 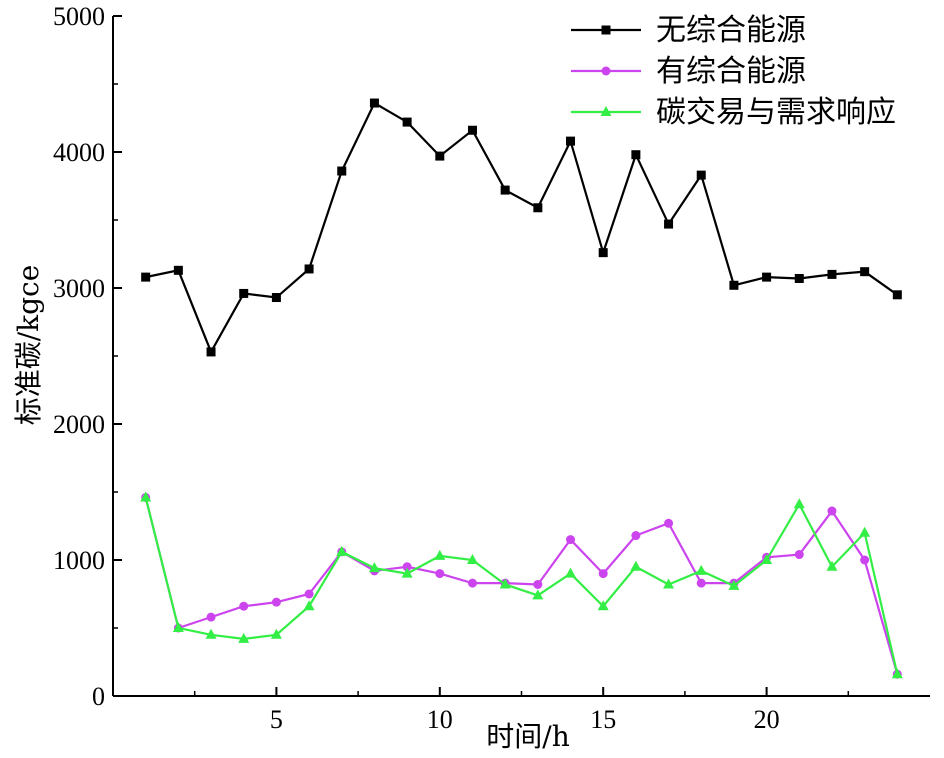 I want to click on y-tick-label: 3000, so click(x=79, y=288).